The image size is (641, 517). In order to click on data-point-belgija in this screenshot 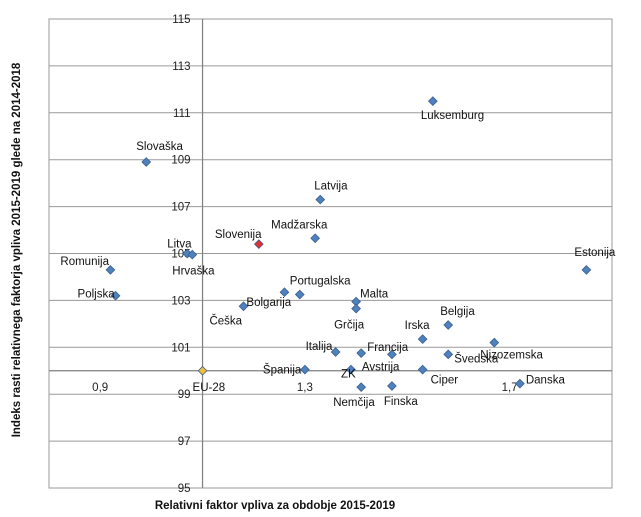, I will do `click(448, 325)`.